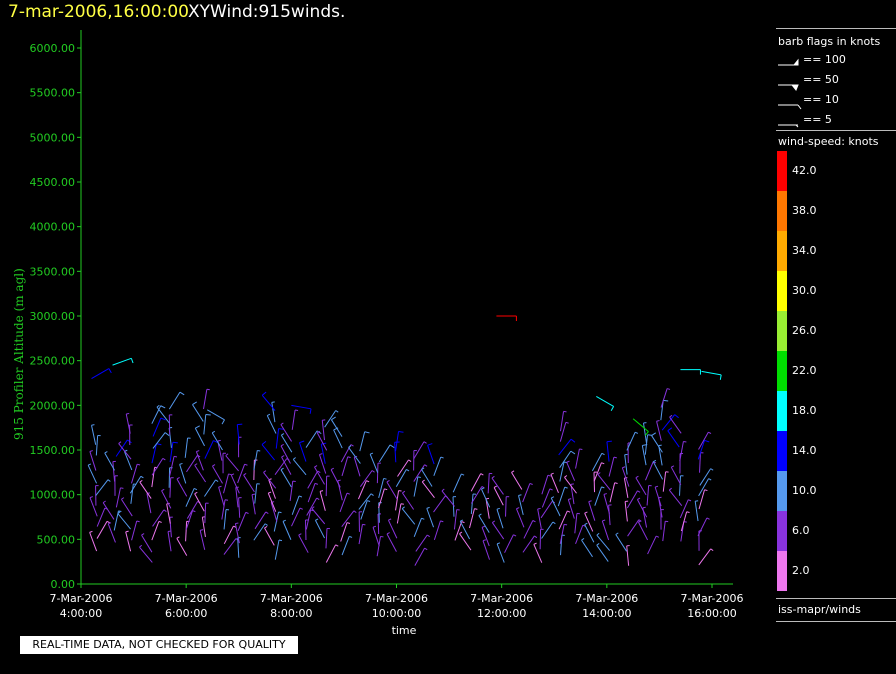 The height and width of the screenshot is (674, 896). I want to click on colorbar-segment, so click(782, 251).